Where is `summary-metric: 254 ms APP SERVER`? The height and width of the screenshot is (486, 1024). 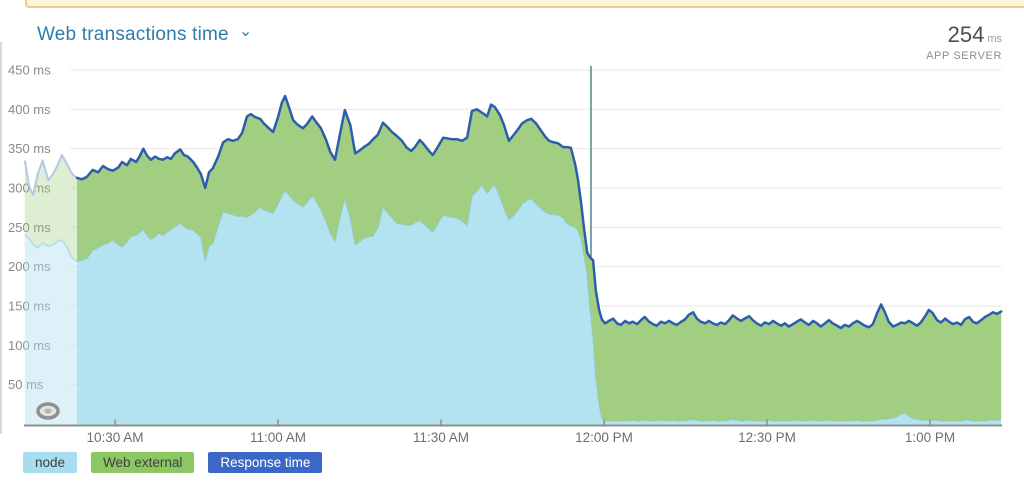 summary-metric: 254 ms APP SERVER is located at coordinates (964, 42).